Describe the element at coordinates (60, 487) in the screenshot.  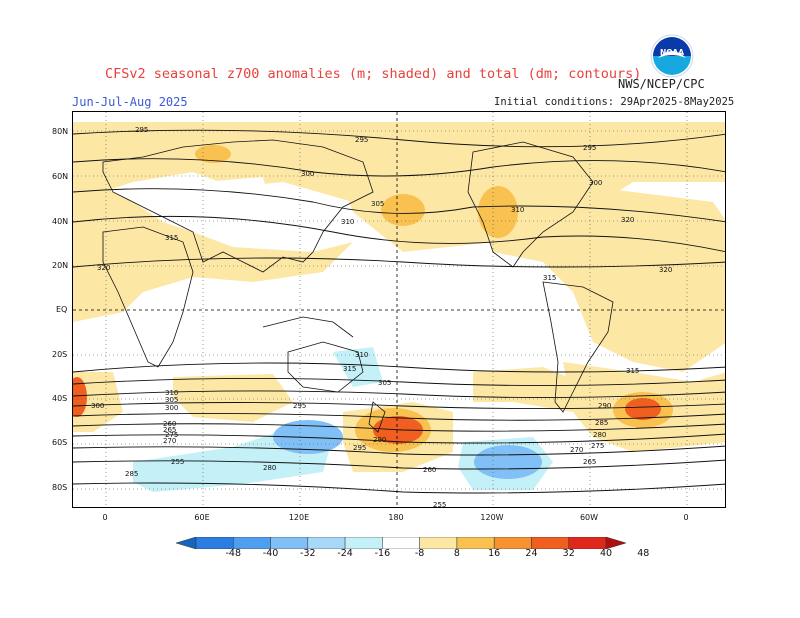
I see `lat-label: 80S` at that location.